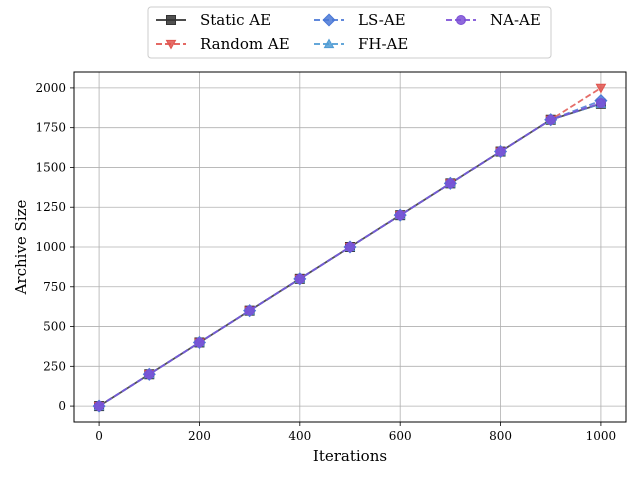 The image size is (640, 480). What do you see at coordinates (382, 20) in the screenshot?
I see `legend-label: LS-AE` at bounding box center [382, 20].